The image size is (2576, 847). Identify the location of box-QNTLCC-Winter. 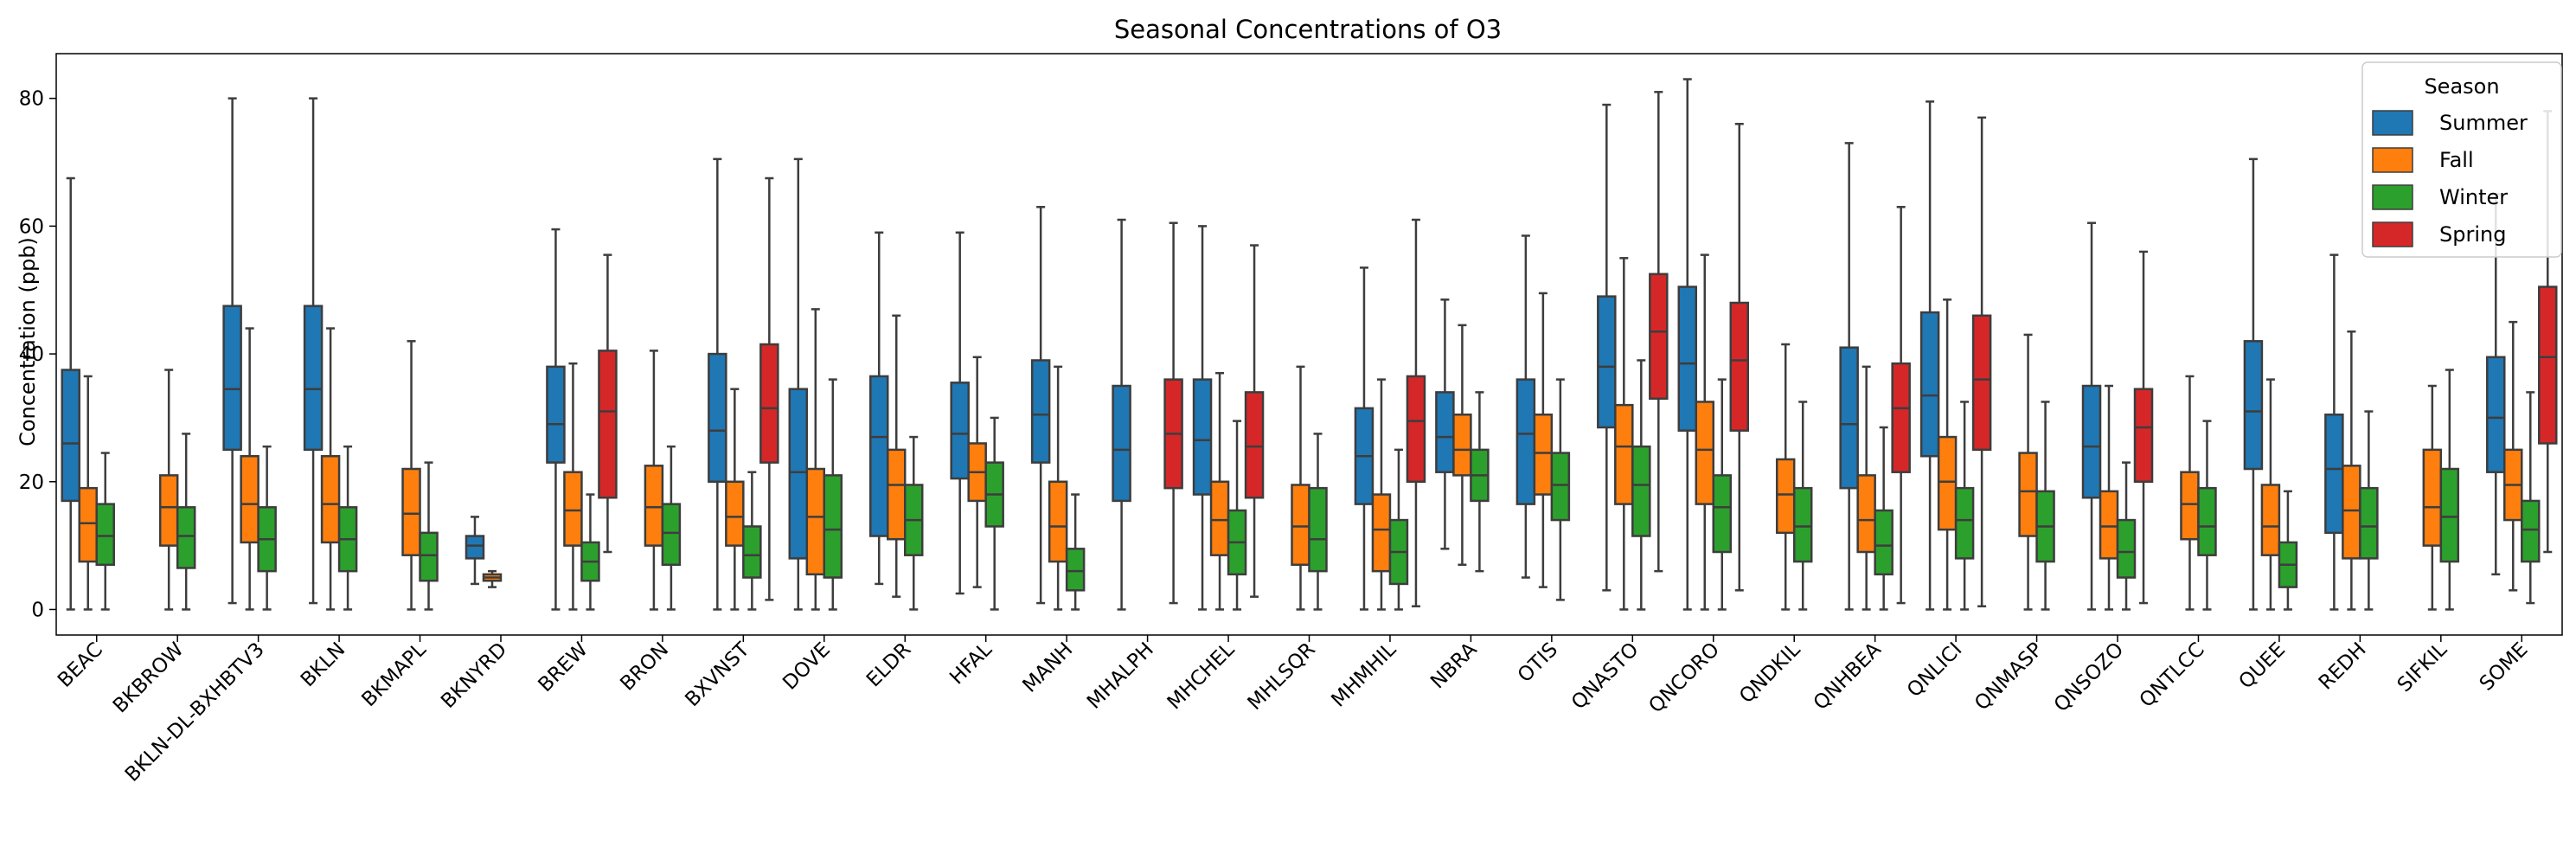
(2207, 515).